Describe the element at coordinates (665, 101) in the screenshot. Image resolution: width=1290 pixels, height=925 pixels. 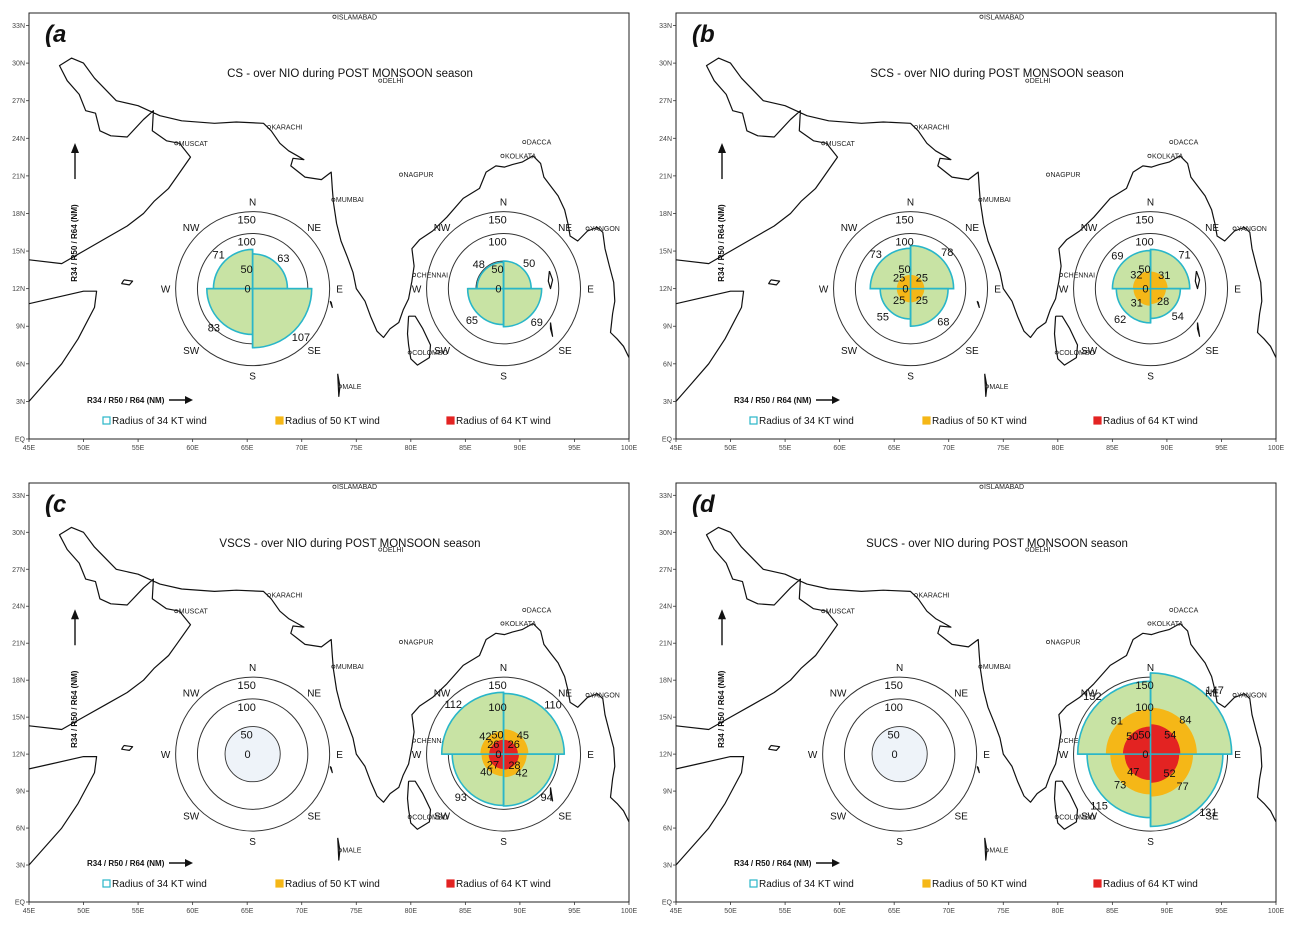
I see `lat-tick-27N: 27N` at that location.